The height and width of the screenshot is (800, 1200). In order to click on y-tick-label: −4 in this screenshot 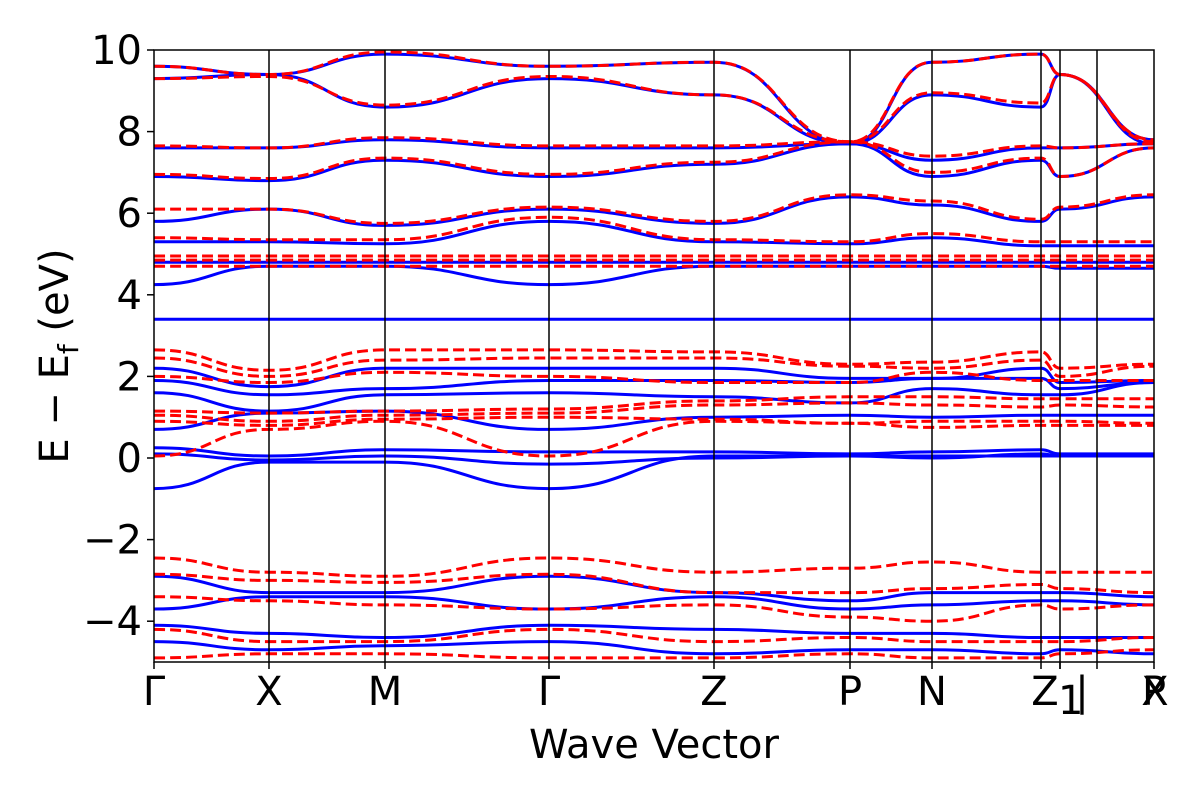, I will do `click(112, 622)`.